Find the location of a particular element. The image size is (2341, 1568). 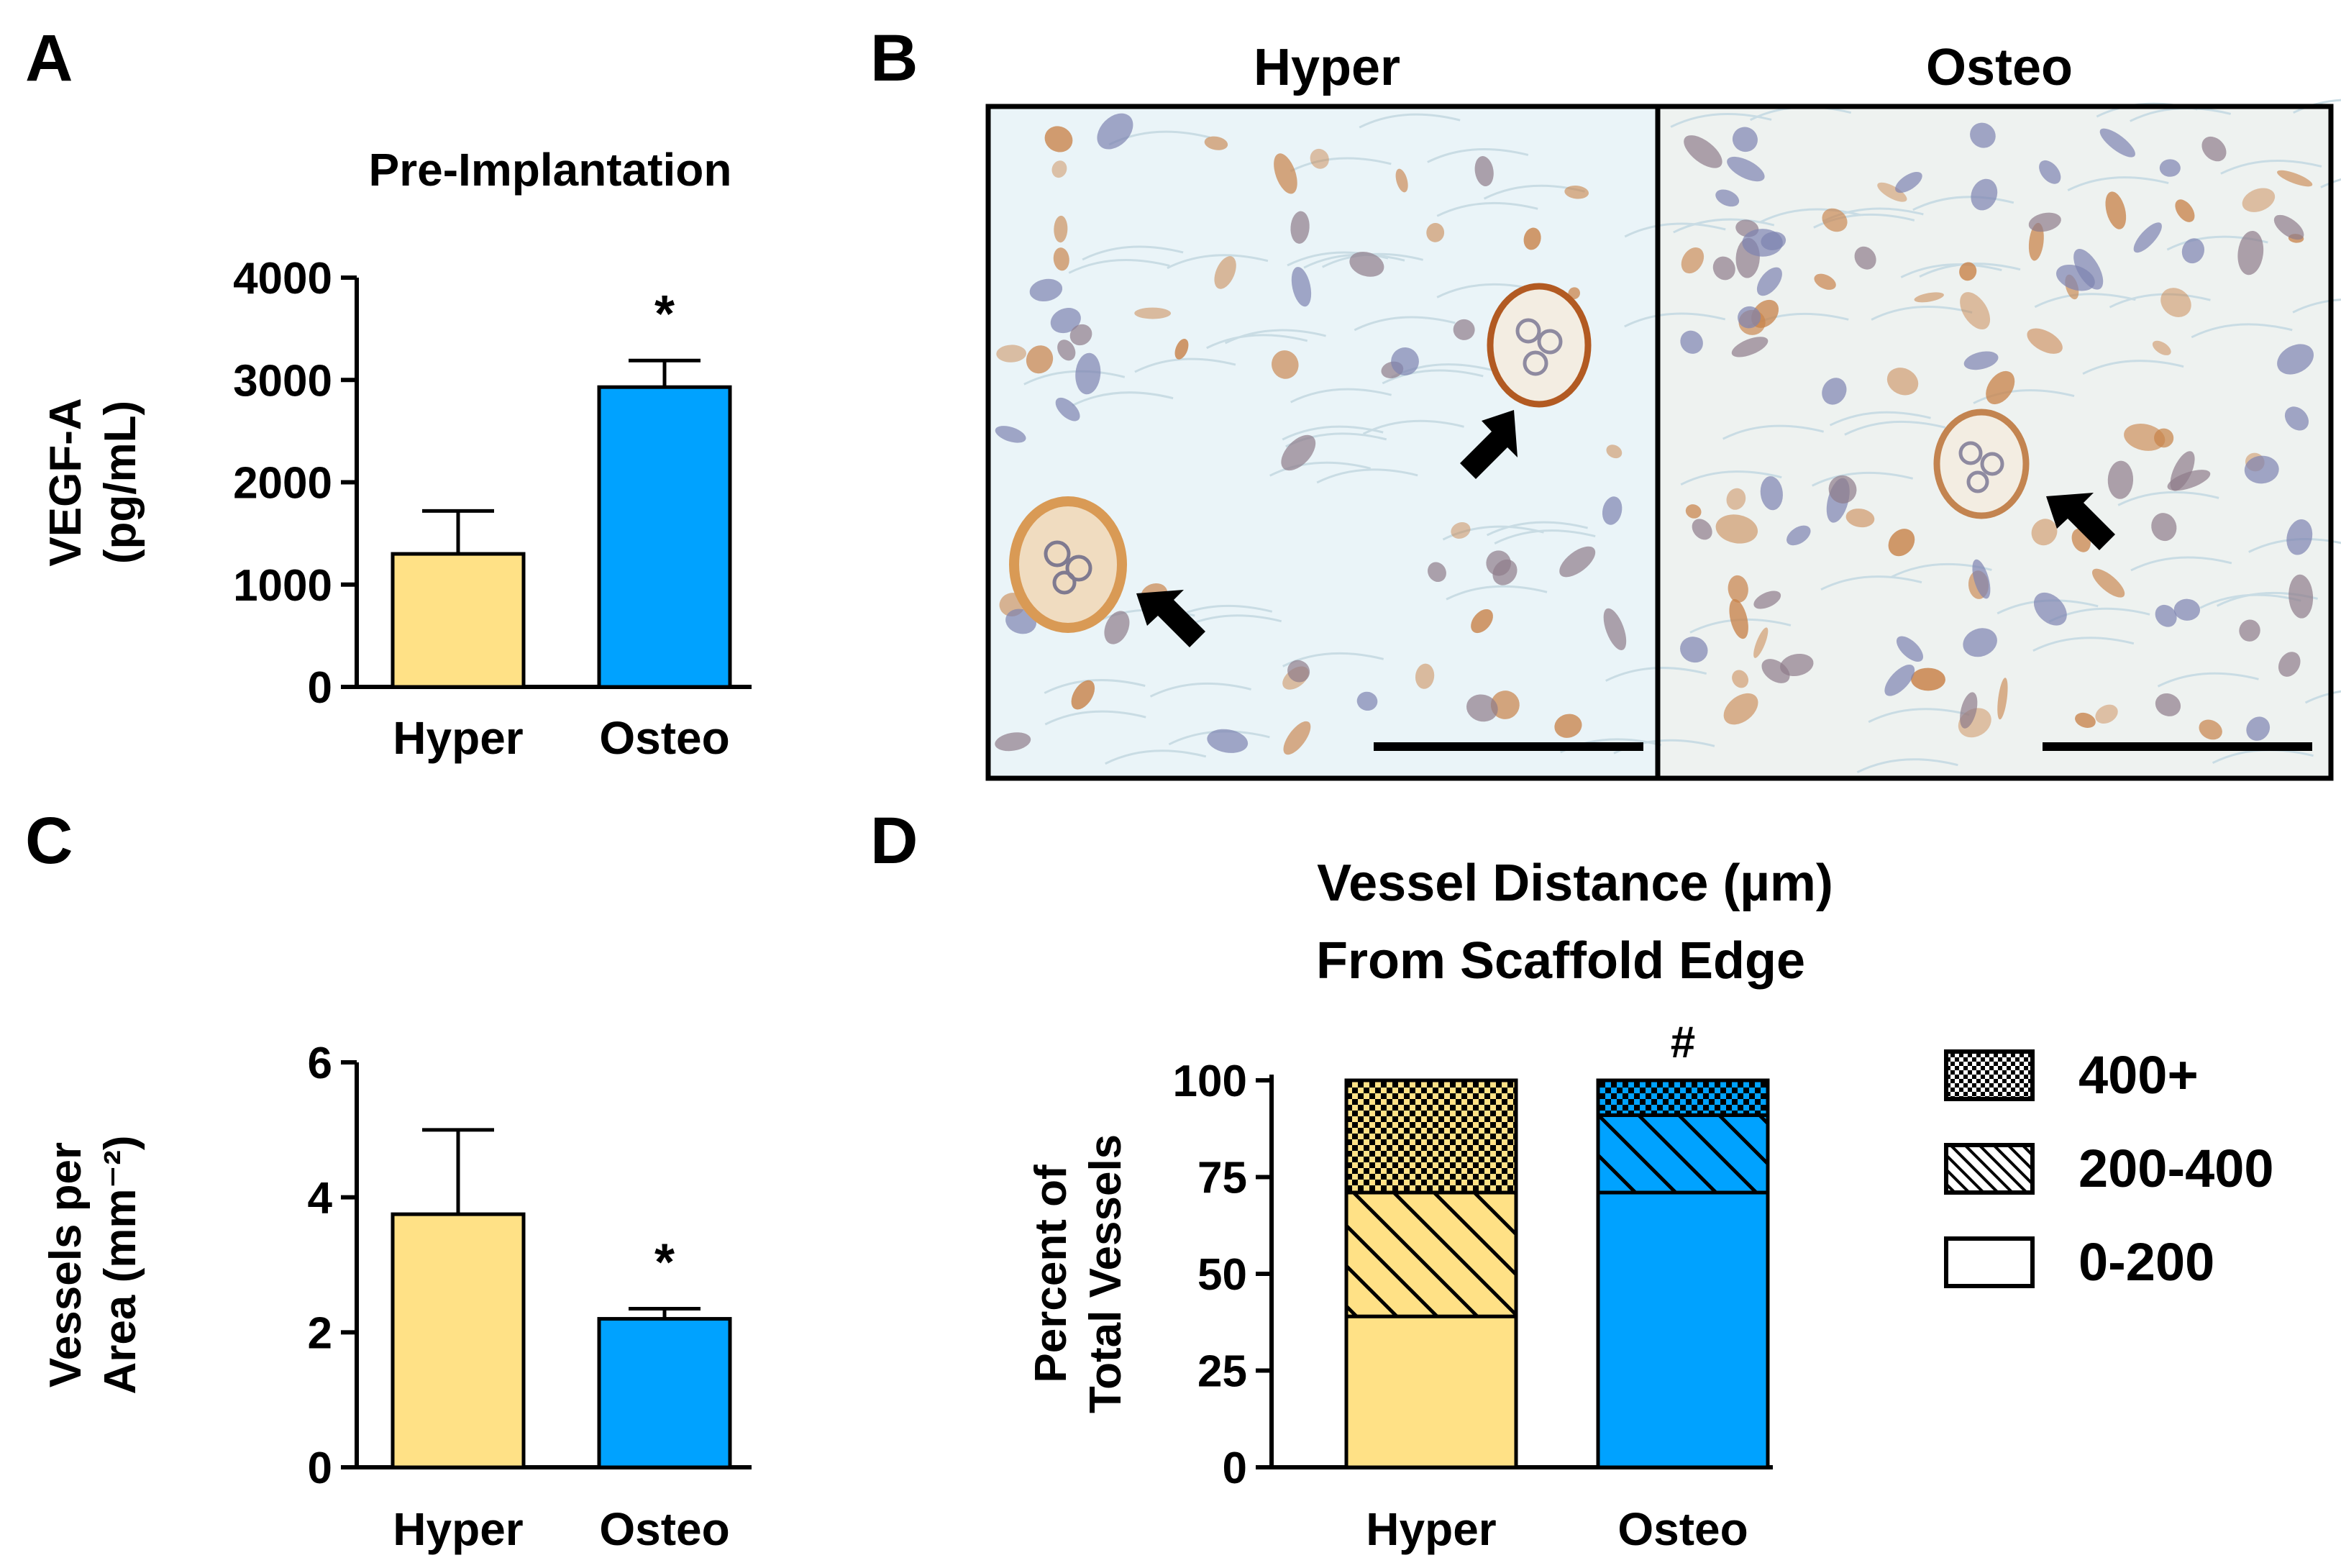

bar-osteo is located at coordinates (664, 537).